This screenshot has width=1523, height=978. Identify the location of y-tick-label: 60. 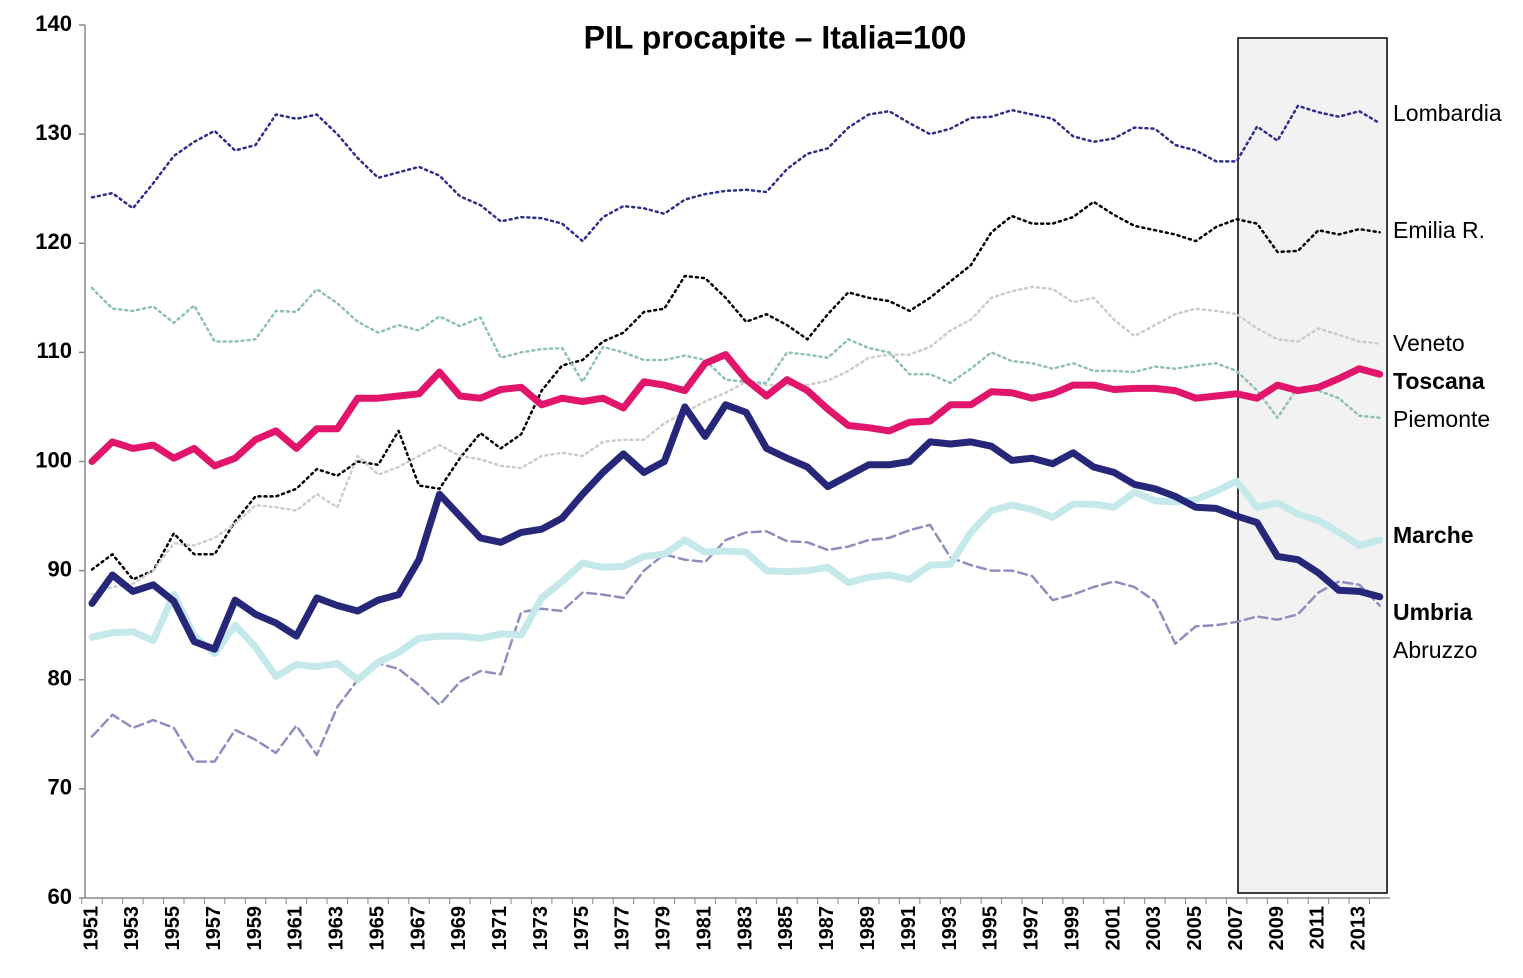
(60, 896).